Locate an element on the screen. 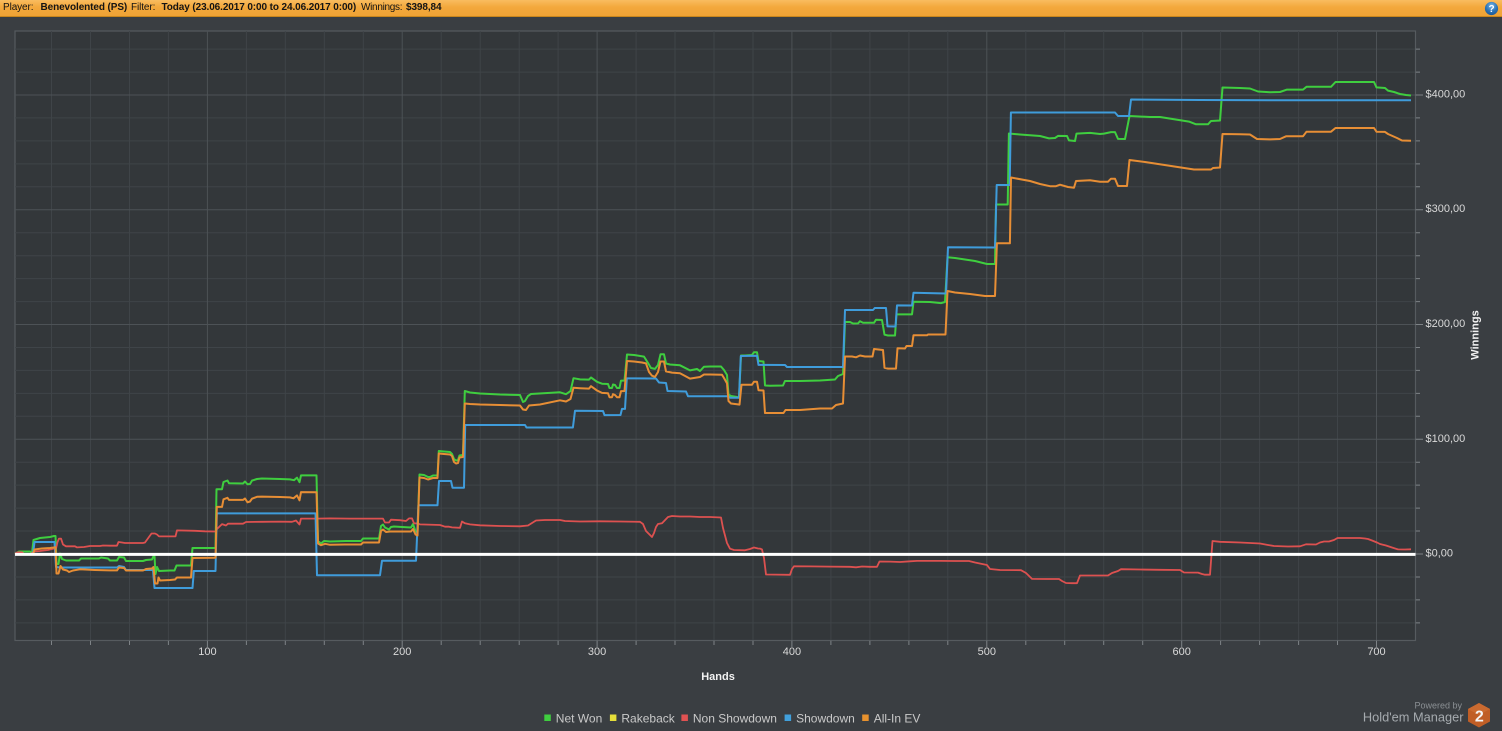 This screenshot has height=731, width=1502. svg-text: 400 is located at coordinates (792, 652).